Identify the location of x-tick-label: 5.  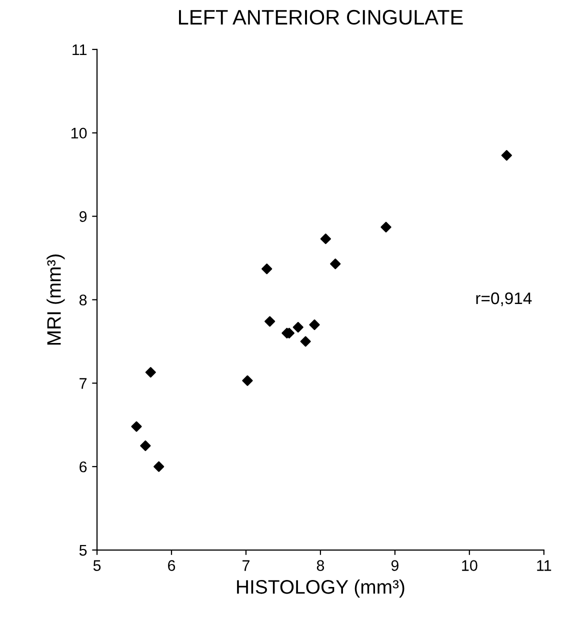
(97, 565).